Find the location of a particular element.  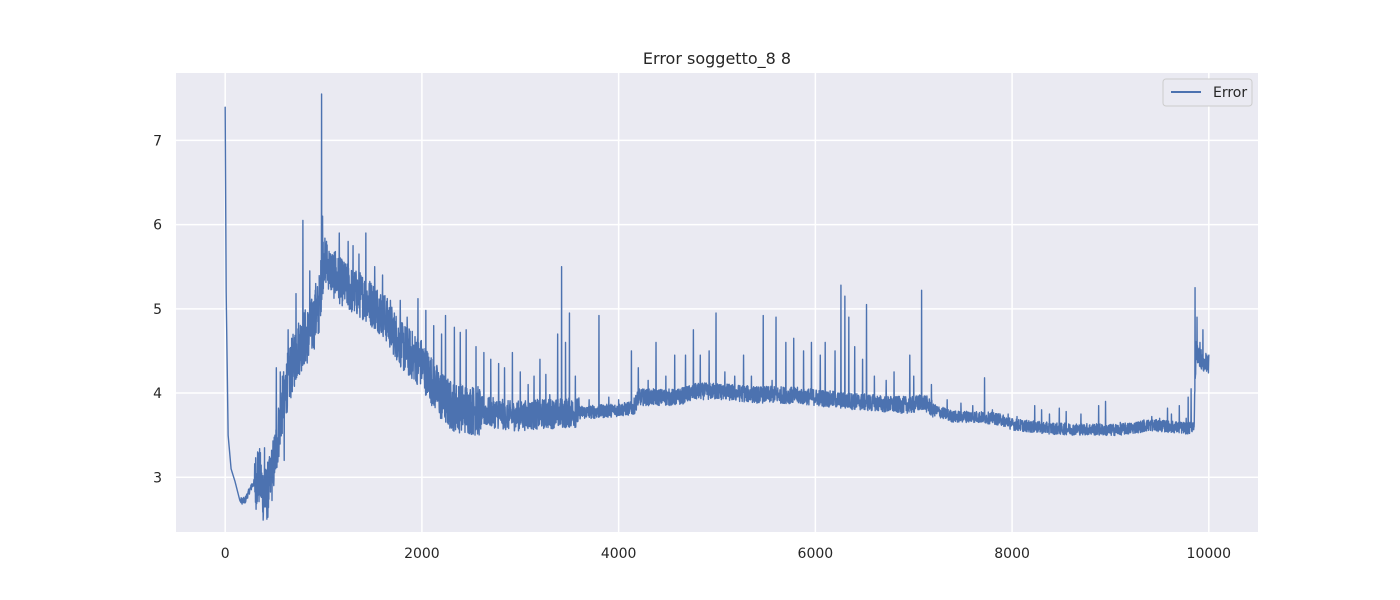

y-tick-label-5: 5 is located at coordinates (157, 310).